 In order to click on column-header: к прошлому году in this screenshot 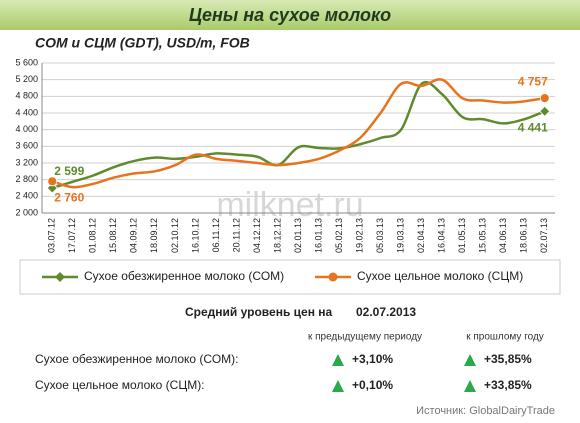, I will do `click(505, 337)`.